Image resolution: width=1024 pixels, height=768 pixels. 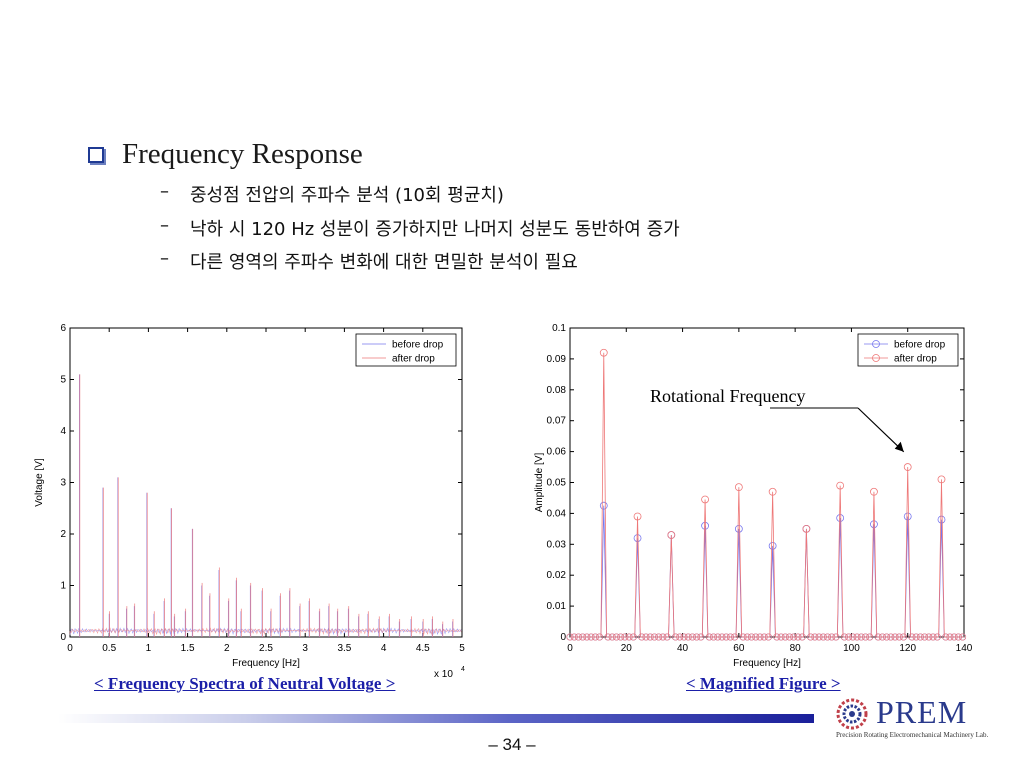 What do you see at coordinates (557, 359) in the screenshot?
I see `y-tick-label: 0.09` at bounding box center [557, 359].